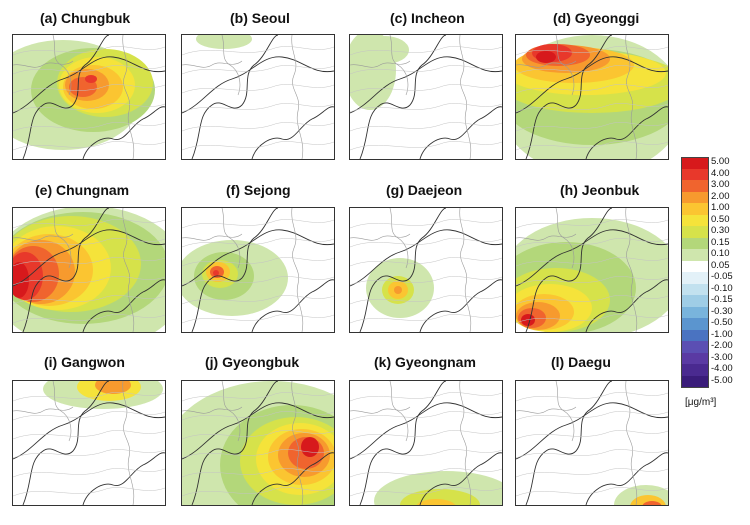 This screenshot has width=750, height=525. I want to click on legend-label: 0.10, so click(720, 253).